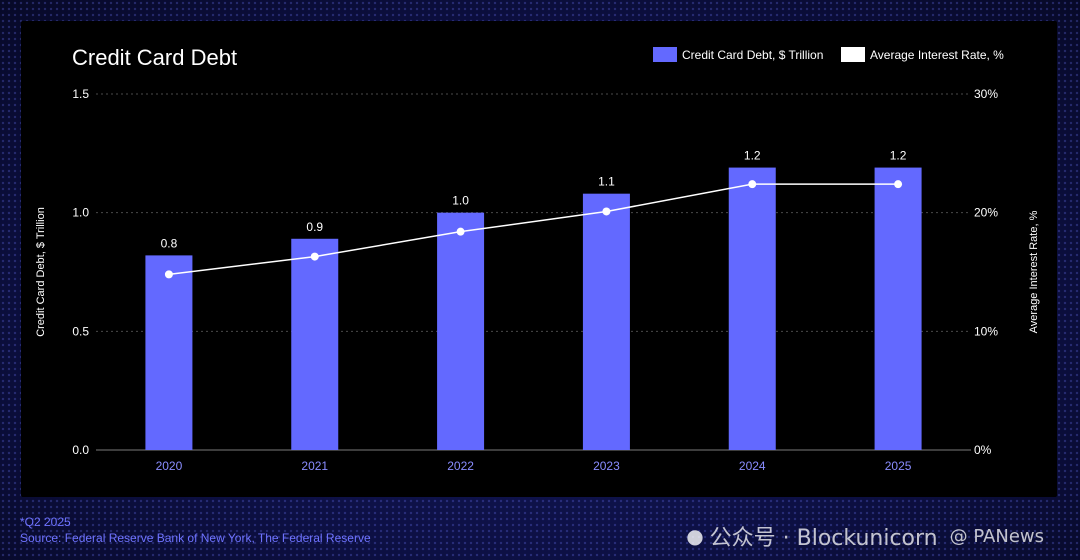 This screenshot has width=1080, height=560. I want to click on rate-line, so click(533, 229).